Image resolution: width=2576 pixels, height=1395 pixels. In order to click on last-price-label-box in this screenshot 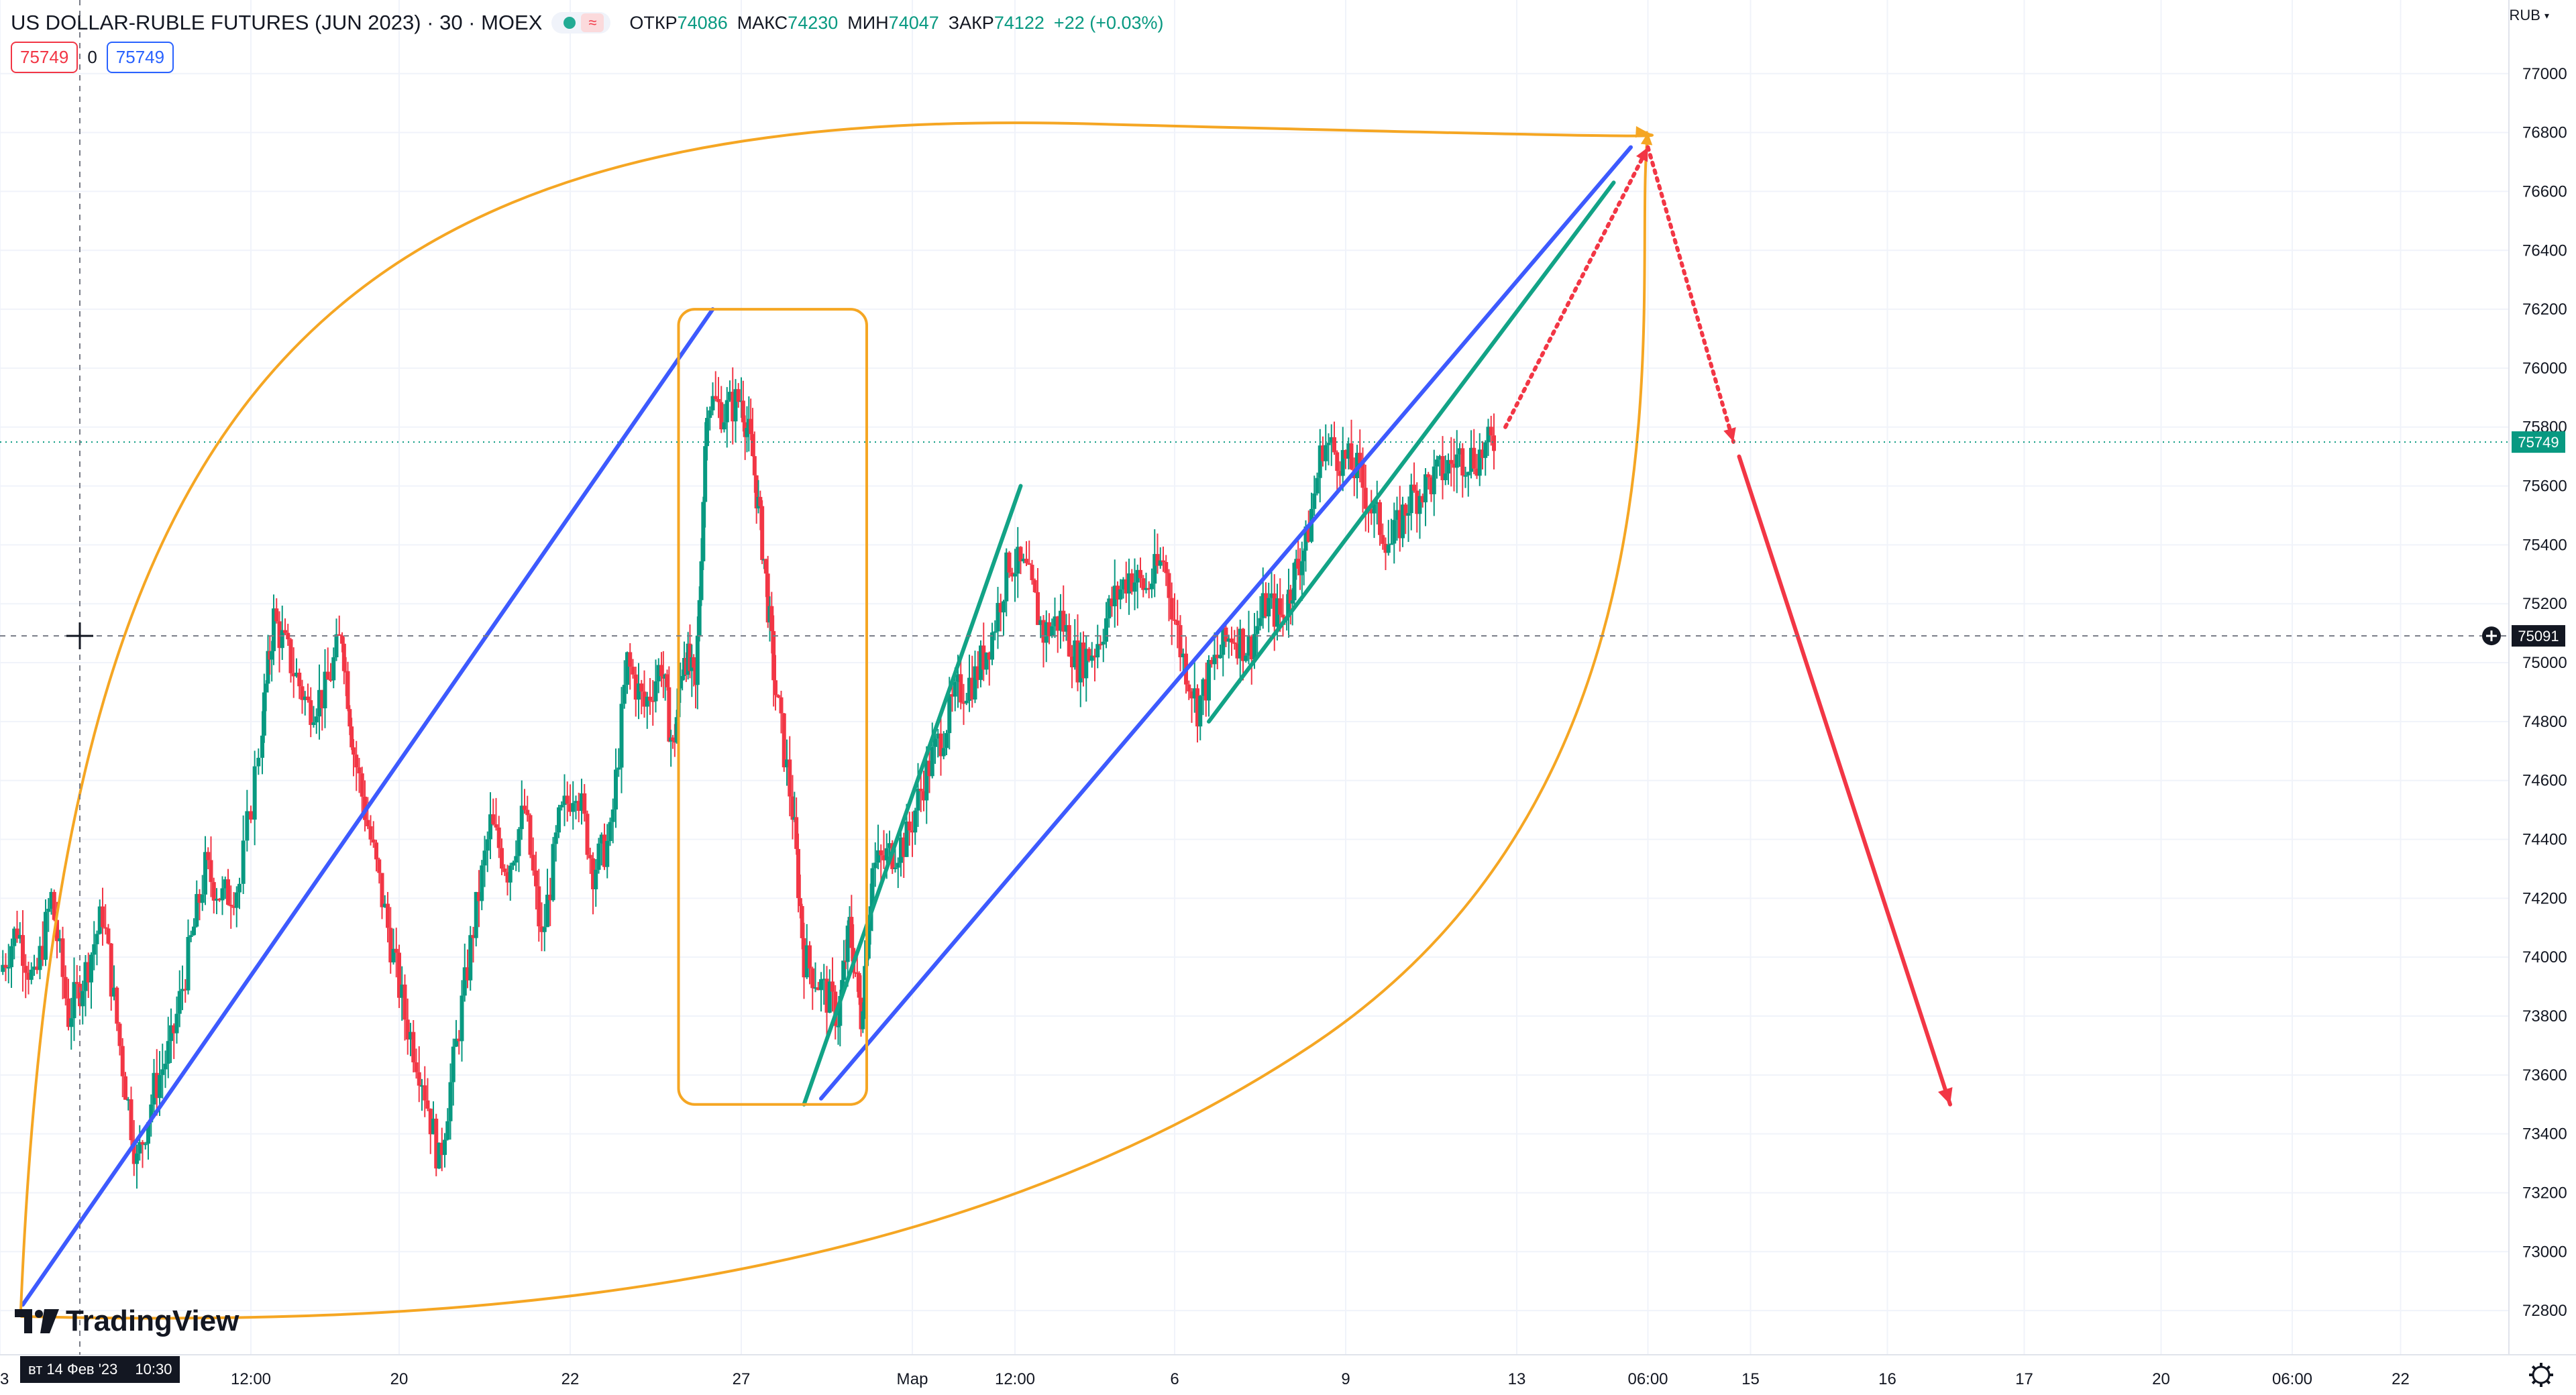, I will do `click(2538, 442)`.